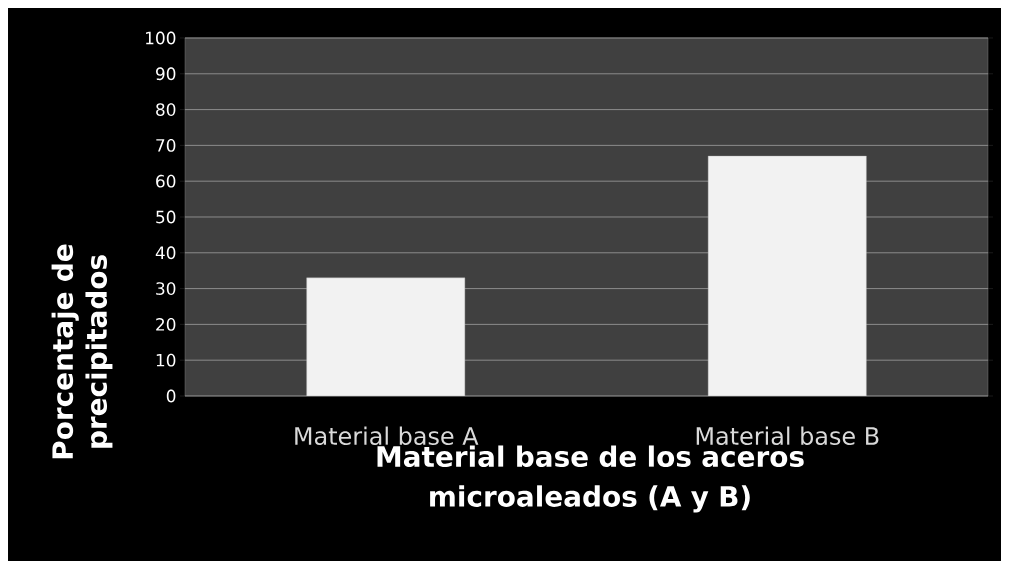 Image resolution: width=1009 pixels, height=569 pixels. Describe the element at coordinates (171, 396) in the screenshot. I see `y-tick-label: 0` at that location.